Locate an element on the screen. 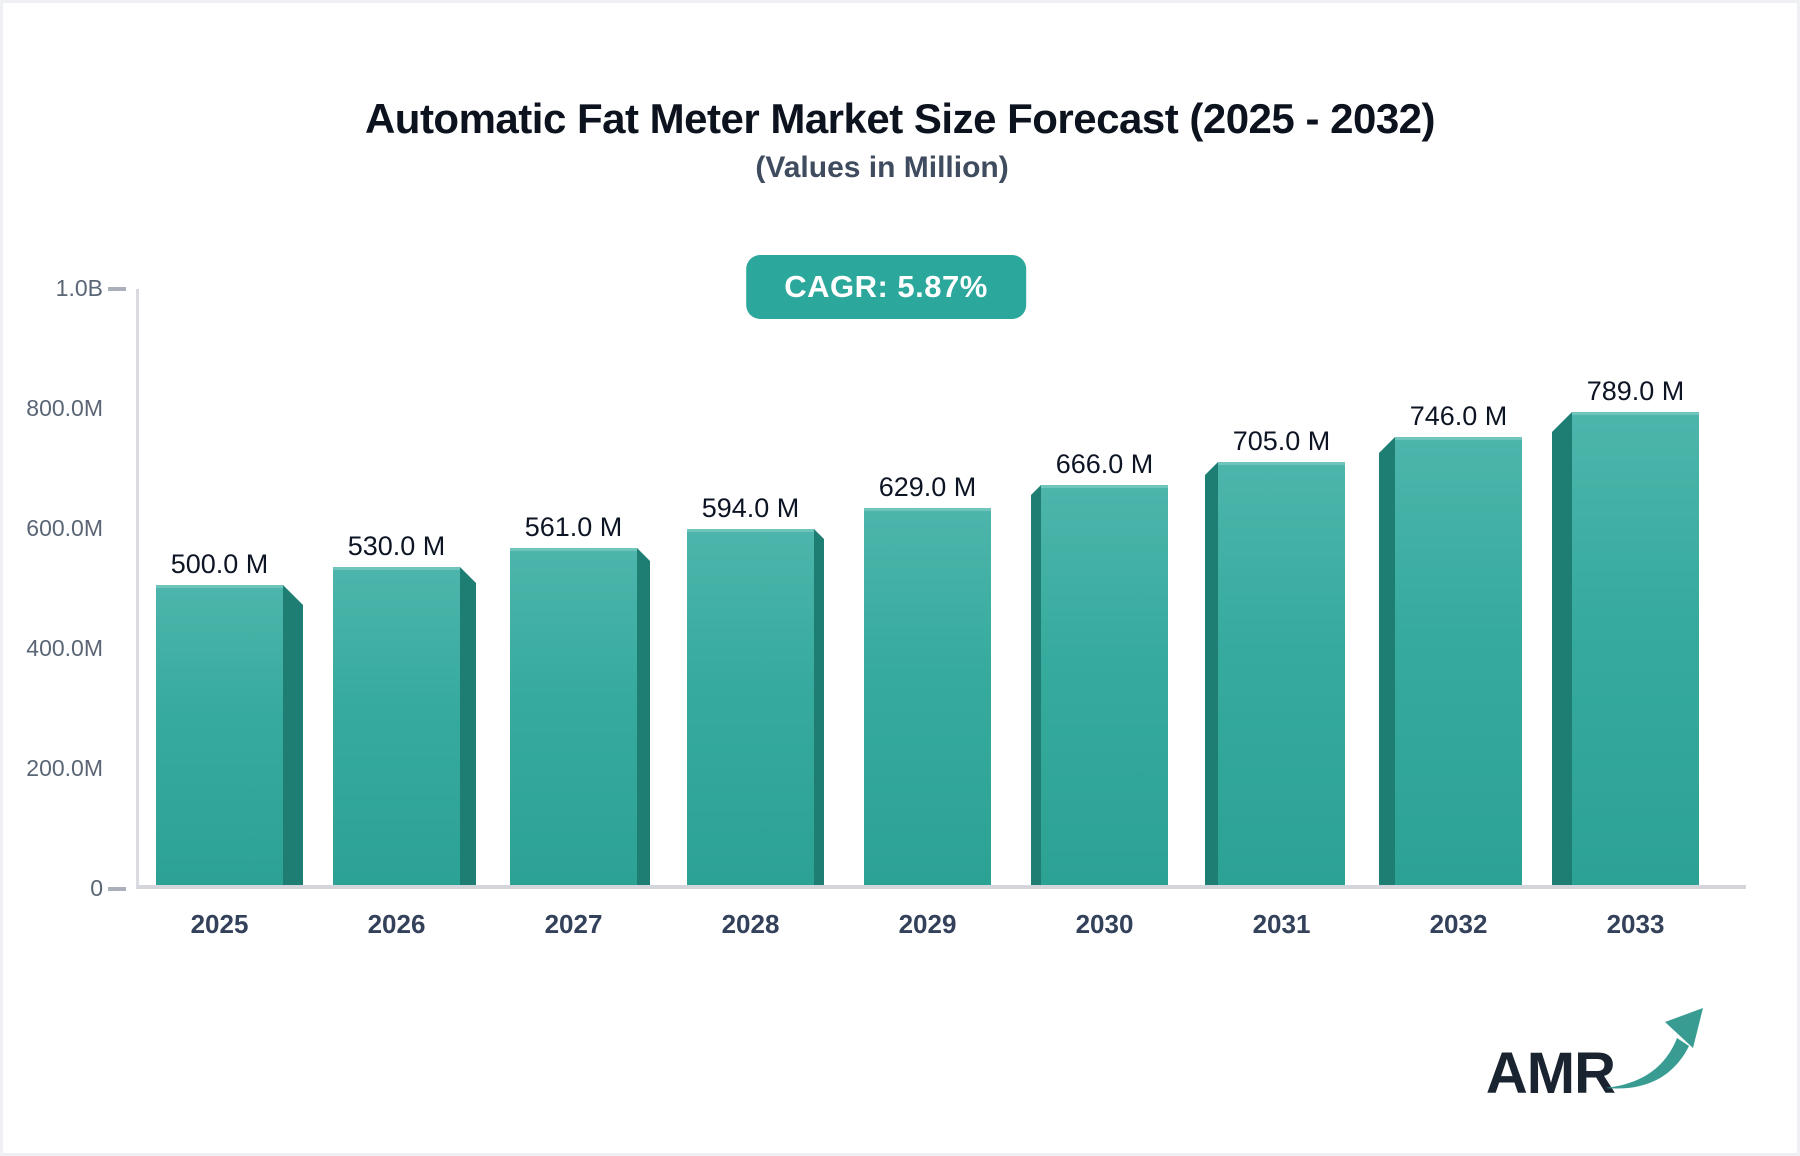 The image size is (1800, 1156). cagr-badge: CAGR: 5.87% is located at coordinates (886, 287).